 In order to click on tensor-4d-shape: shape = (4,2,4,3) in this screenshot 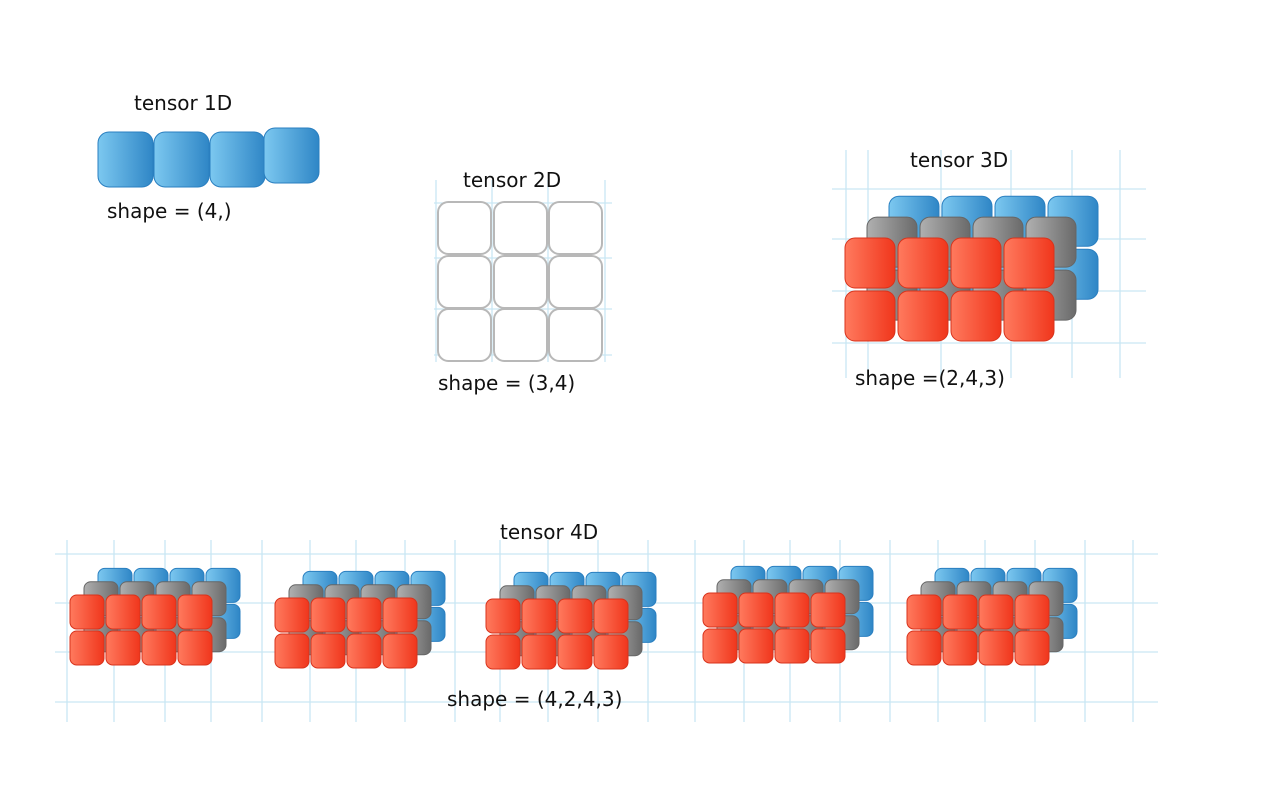, I will do `click(535, 699)`.